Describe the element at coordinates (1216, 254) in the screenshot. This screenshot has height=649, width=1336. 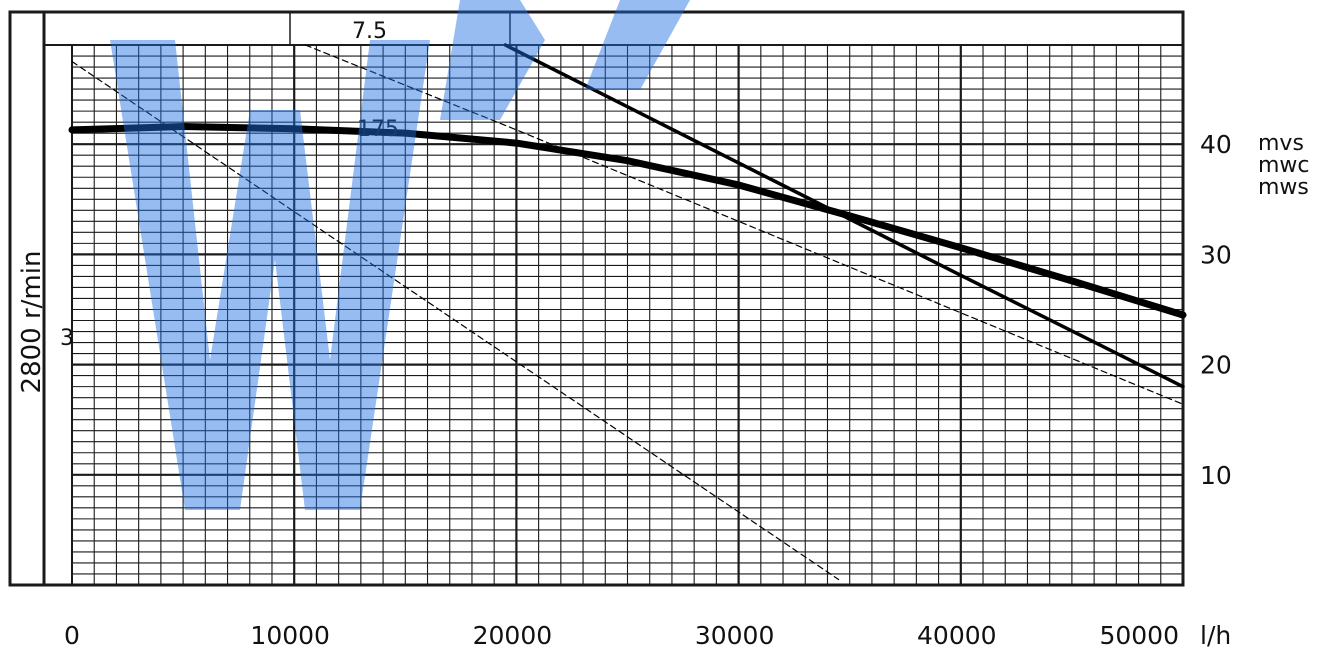
I see `y-tick-label: 30` at that location.